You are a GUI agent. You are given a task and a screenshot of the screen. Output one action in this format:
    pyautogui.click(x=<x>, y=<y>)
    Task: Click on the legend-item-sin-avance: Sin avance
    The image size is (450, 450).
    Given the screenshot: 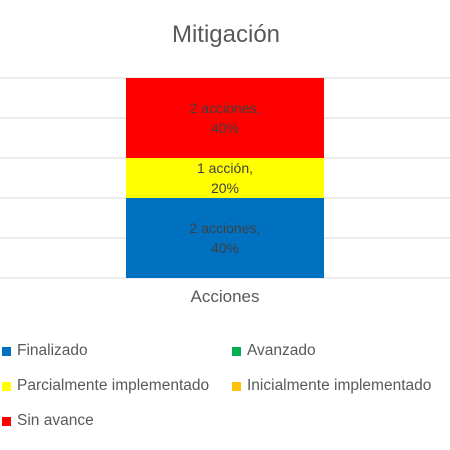 What is the action you would take?
    pyautogui.click(x=48, y=421)
    